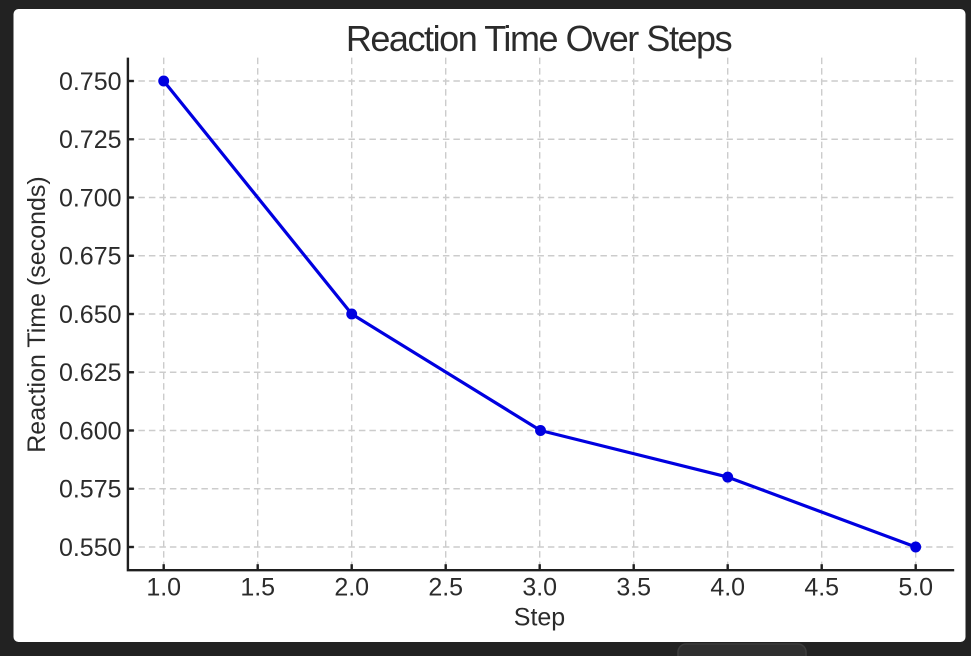 The height and width of the screenshot is (656, 971). I want to click on svg-text: 1.5, so click(257, 588).